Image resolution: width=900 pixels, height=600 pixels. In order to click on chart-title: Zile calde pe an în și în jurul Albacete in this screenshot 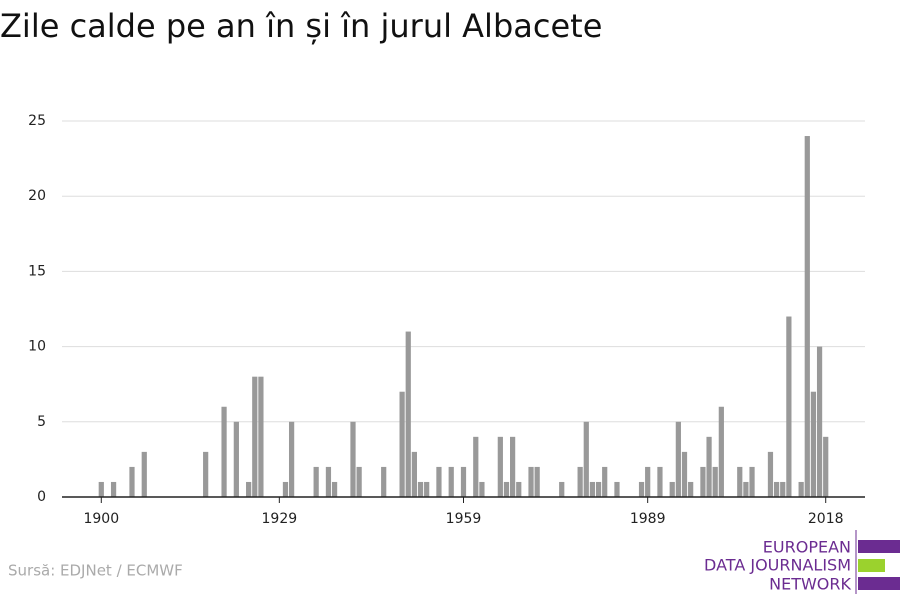, I will do `click(301, 26)`.